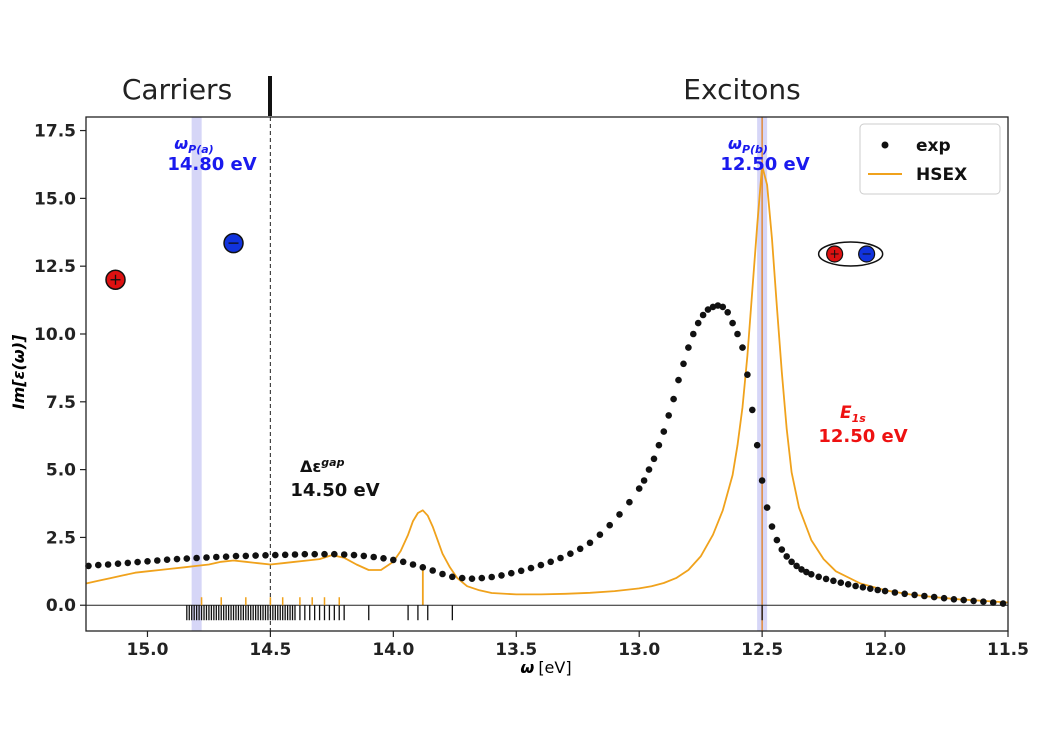  I want to click on y-axis-label: Im[ε(ω)], so click(18, 371).